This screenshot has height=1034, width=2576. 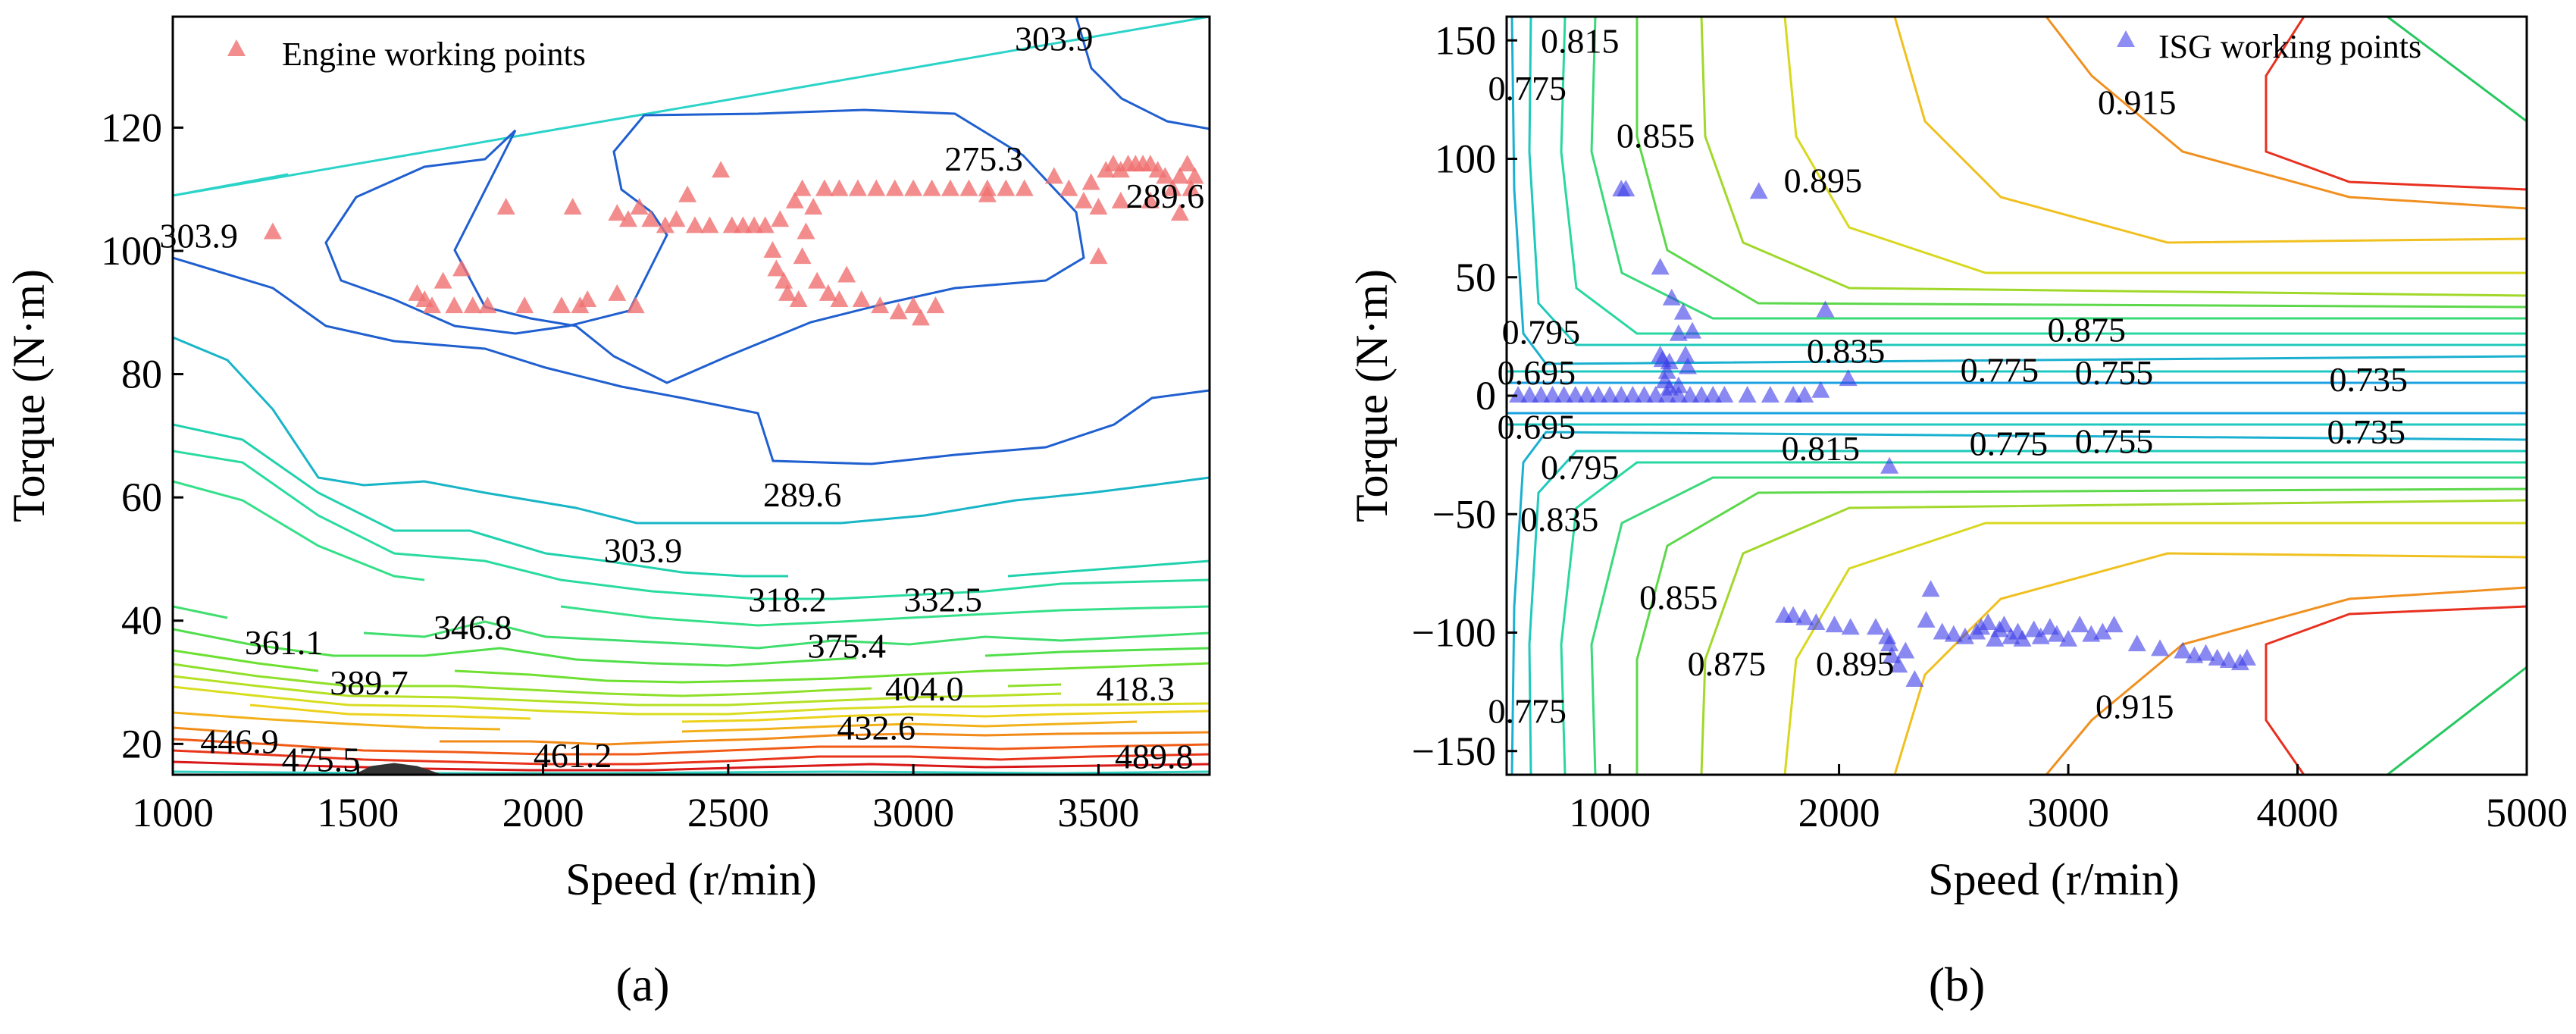 I want to click on contour-label: 361.1, so click(x=284, y=642).